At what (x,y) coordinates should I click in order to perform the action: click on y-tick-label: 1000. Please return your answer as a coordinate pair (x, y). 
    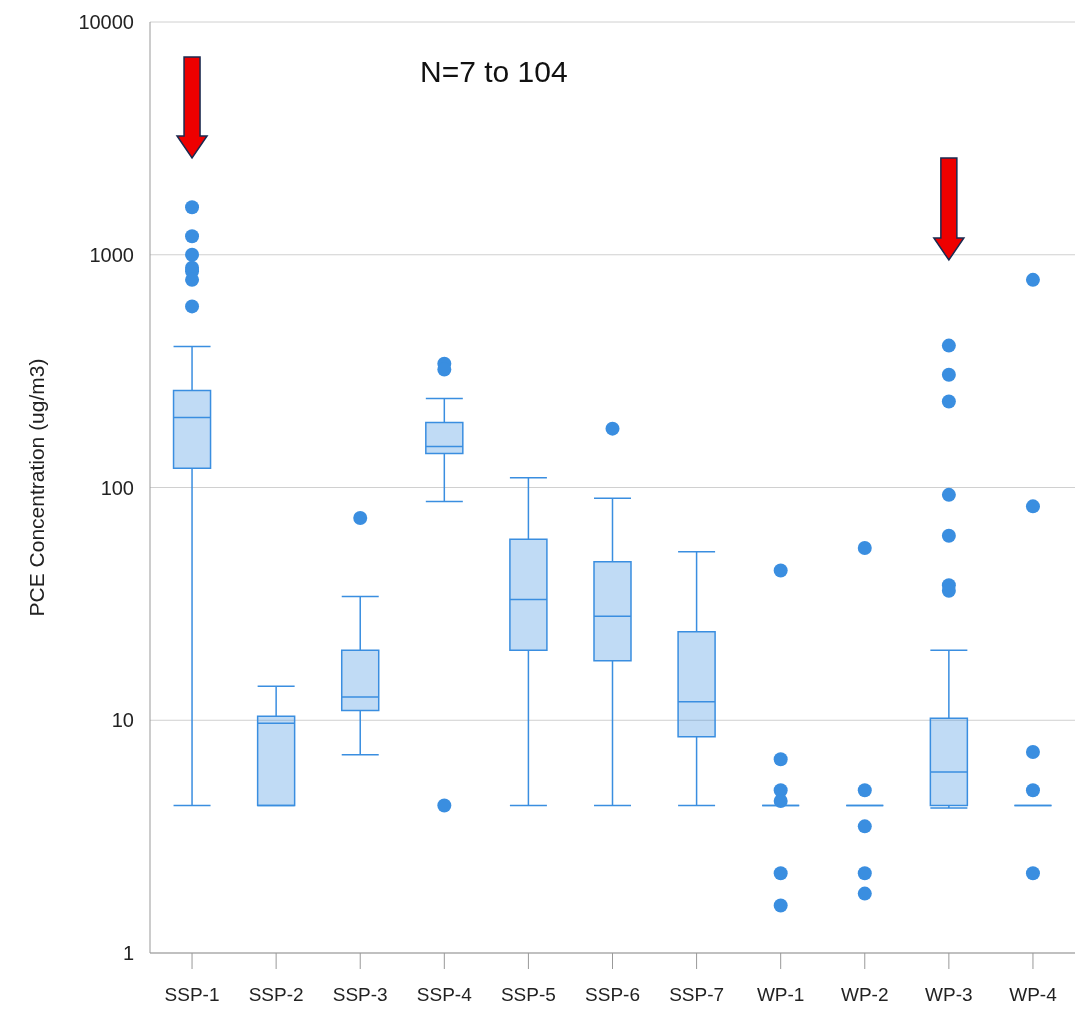
    Looking at the image, I should click on (111, 254).